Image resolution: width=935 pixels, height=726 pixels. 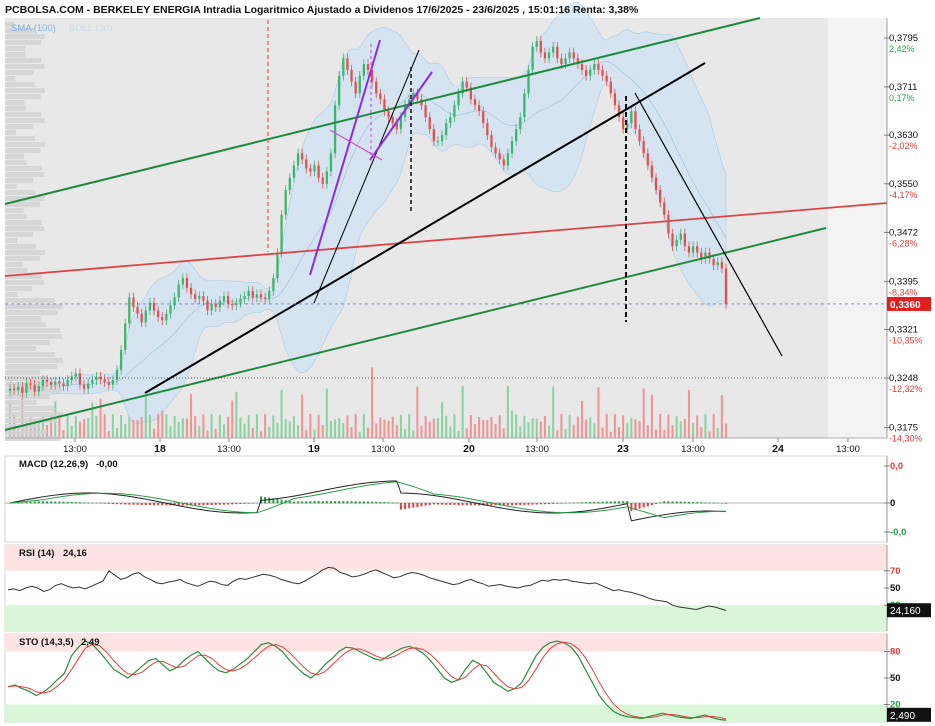 I want to click on macd-line, so click(x=368, y=501).